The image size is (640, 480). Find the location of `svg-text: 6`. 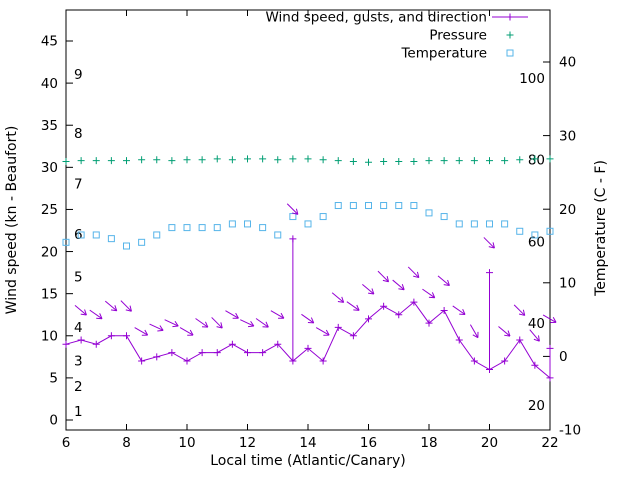

svg-text: 6 is located at coordinates (66, 443).